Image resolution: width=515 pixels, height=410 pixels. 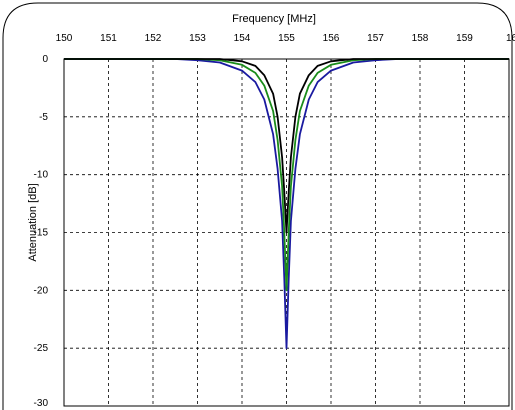 I want to click on y-tick-label: -15, so click(x=41, y=233).